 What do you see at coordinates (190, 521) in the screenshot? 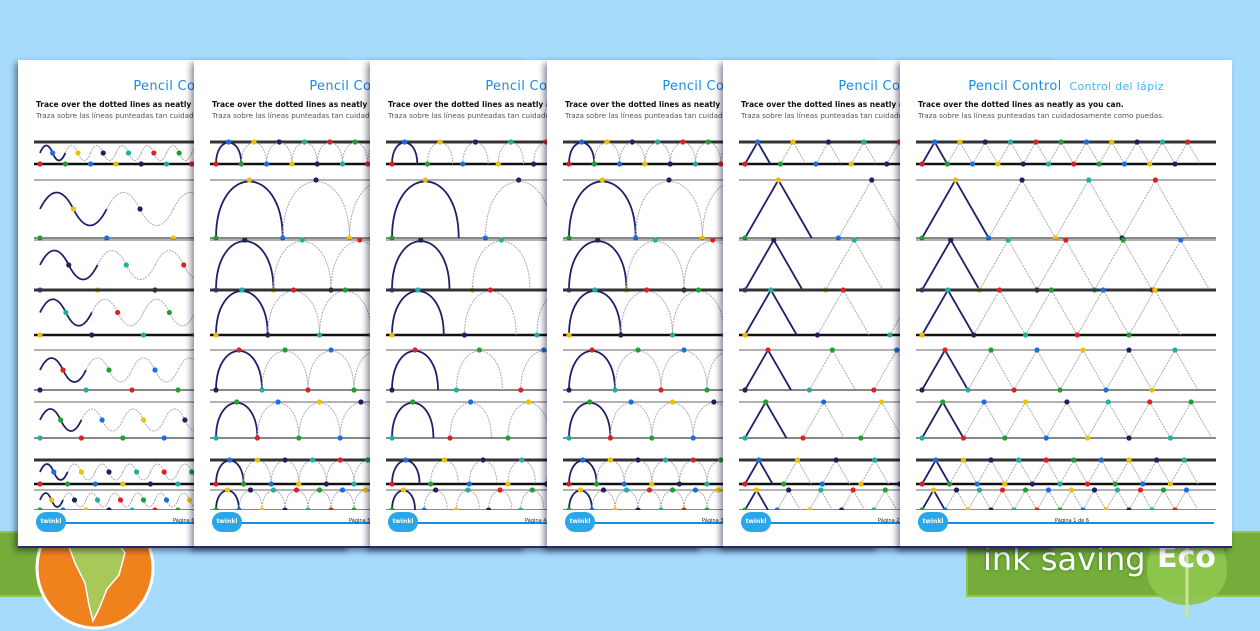
I see `page-number: Página 6 de 6` at bounding box center [190, 521].